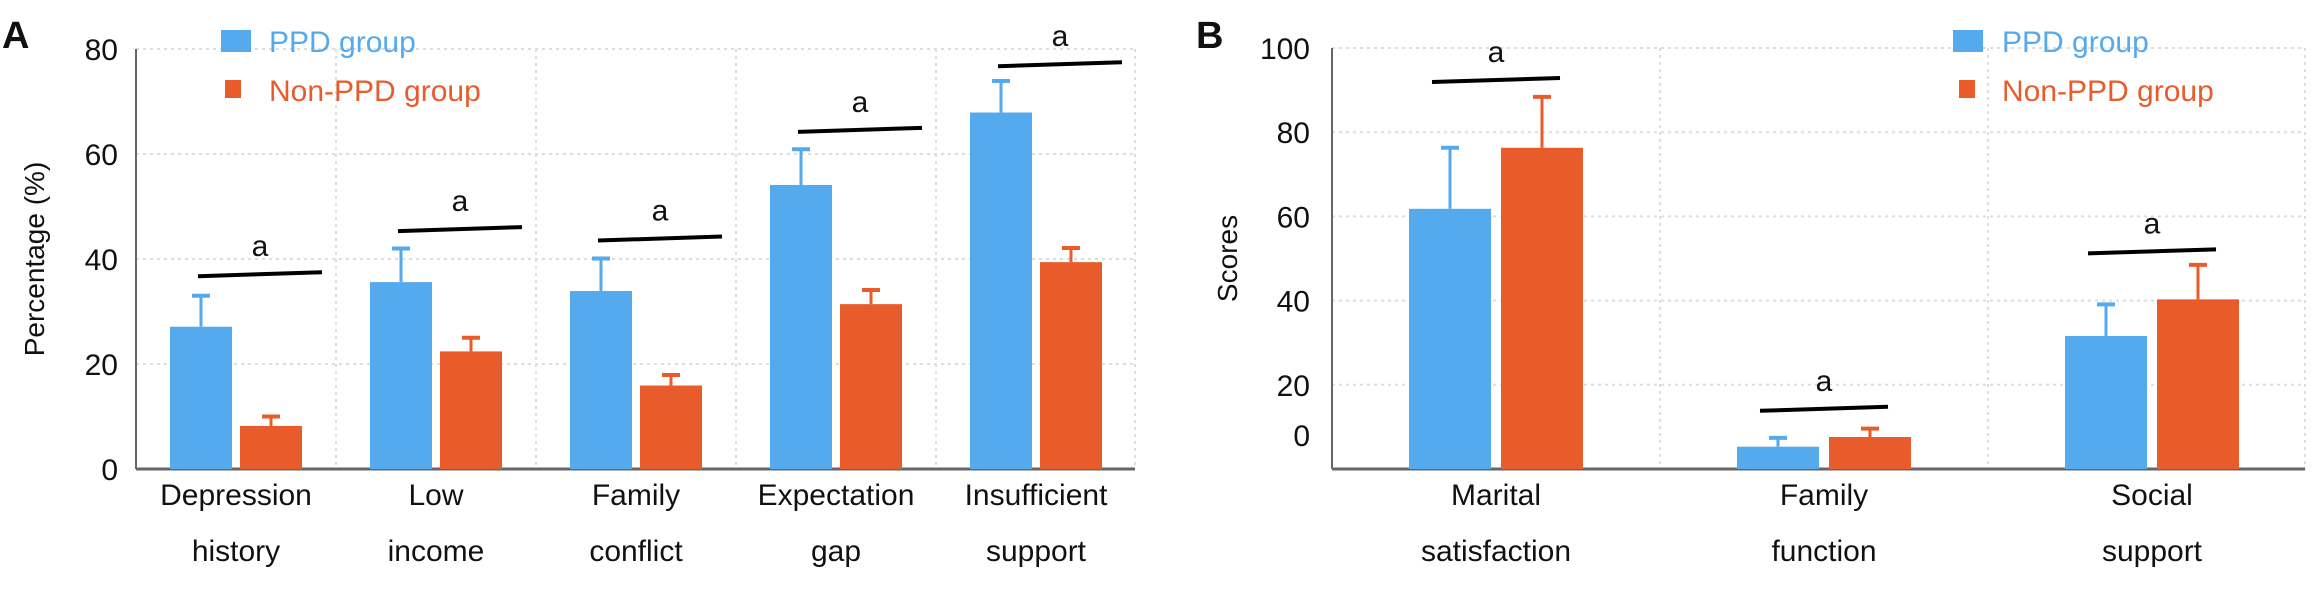 Image resolution: width=2314 pixels, height=593 pixels. What do you see at coordinates (436, 551) in the screenshot?
I see `x-tick-label: income` at bounding box center [436, 551].